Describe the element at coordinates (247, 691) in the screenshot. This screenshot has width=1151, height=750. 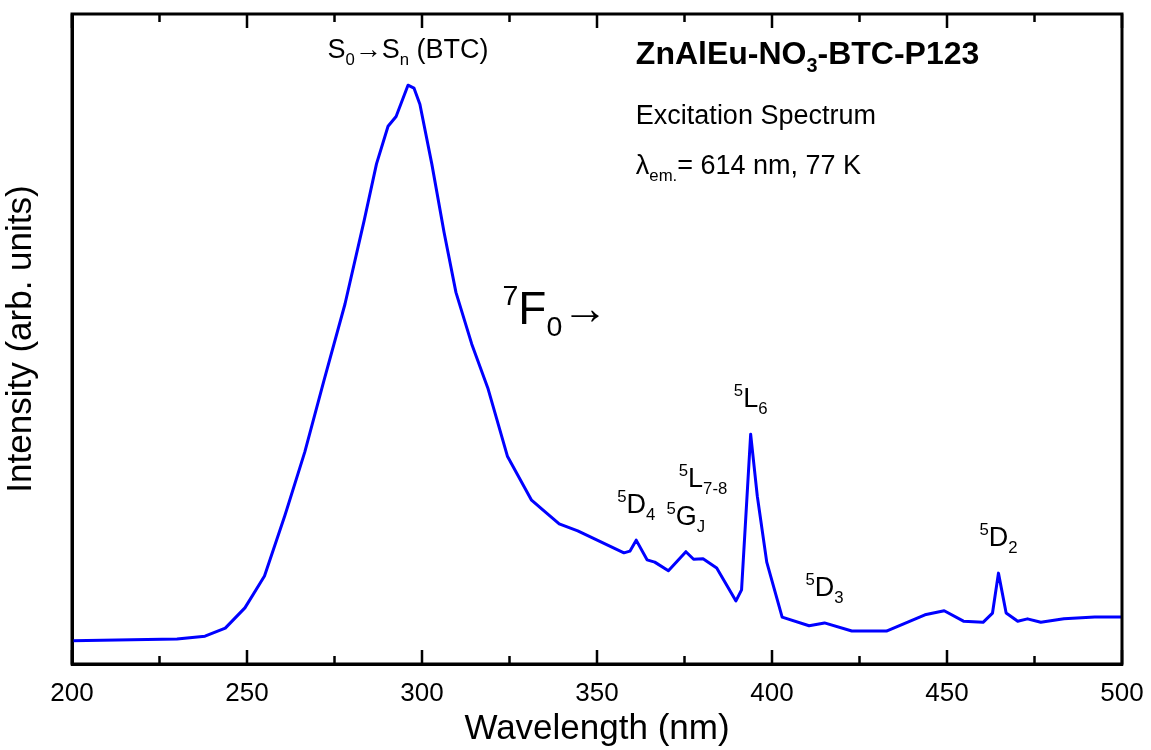
I see `x-tick-label: 250` at that location.